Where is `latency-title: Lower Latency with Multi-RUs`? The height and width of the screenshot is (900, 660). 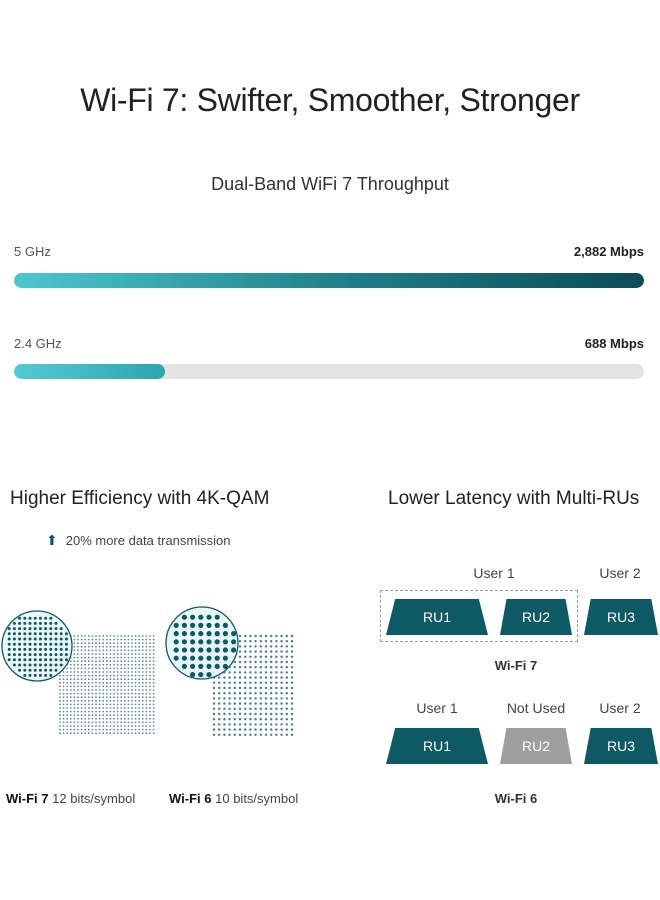
latency-title: Lower Latency with Multi-RUs is located at coordinates (514, 498).